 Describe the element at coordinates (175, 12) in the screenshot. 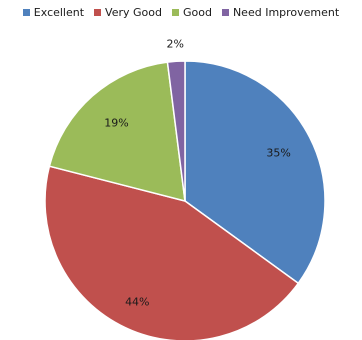

I see `legend-swatch-good` at that location.